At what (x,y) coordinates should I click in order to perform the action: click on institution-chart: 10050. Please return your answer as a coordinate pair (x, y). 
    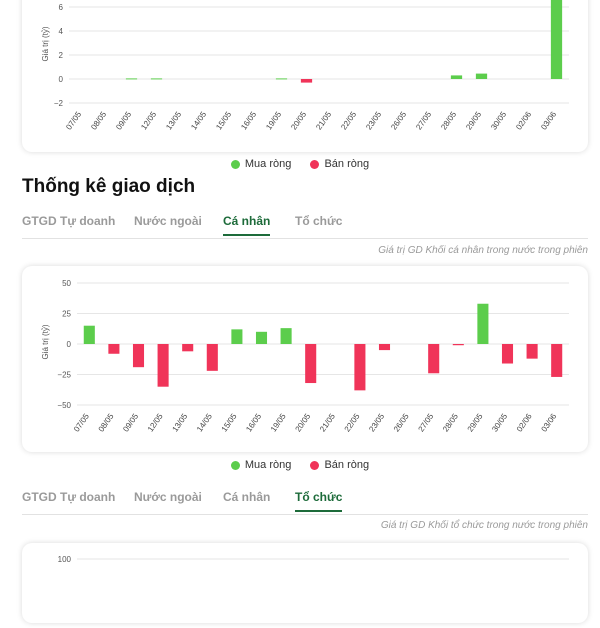
    Looking at the image, I should click on (313, 559).